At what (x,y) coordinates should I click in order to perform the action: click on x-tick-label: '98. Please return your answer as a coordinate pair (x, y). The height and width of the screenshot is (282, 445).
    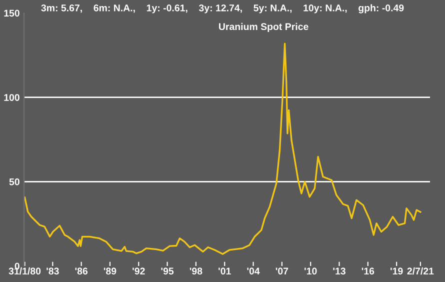
    Looking at the image, I should click on (196, 271).